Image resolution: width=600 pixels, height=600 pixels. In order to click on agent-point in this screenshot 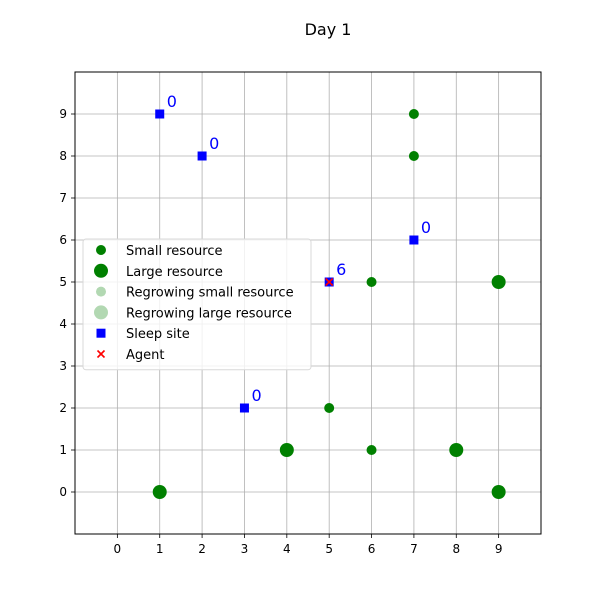, I will do `click(329, 282)`.